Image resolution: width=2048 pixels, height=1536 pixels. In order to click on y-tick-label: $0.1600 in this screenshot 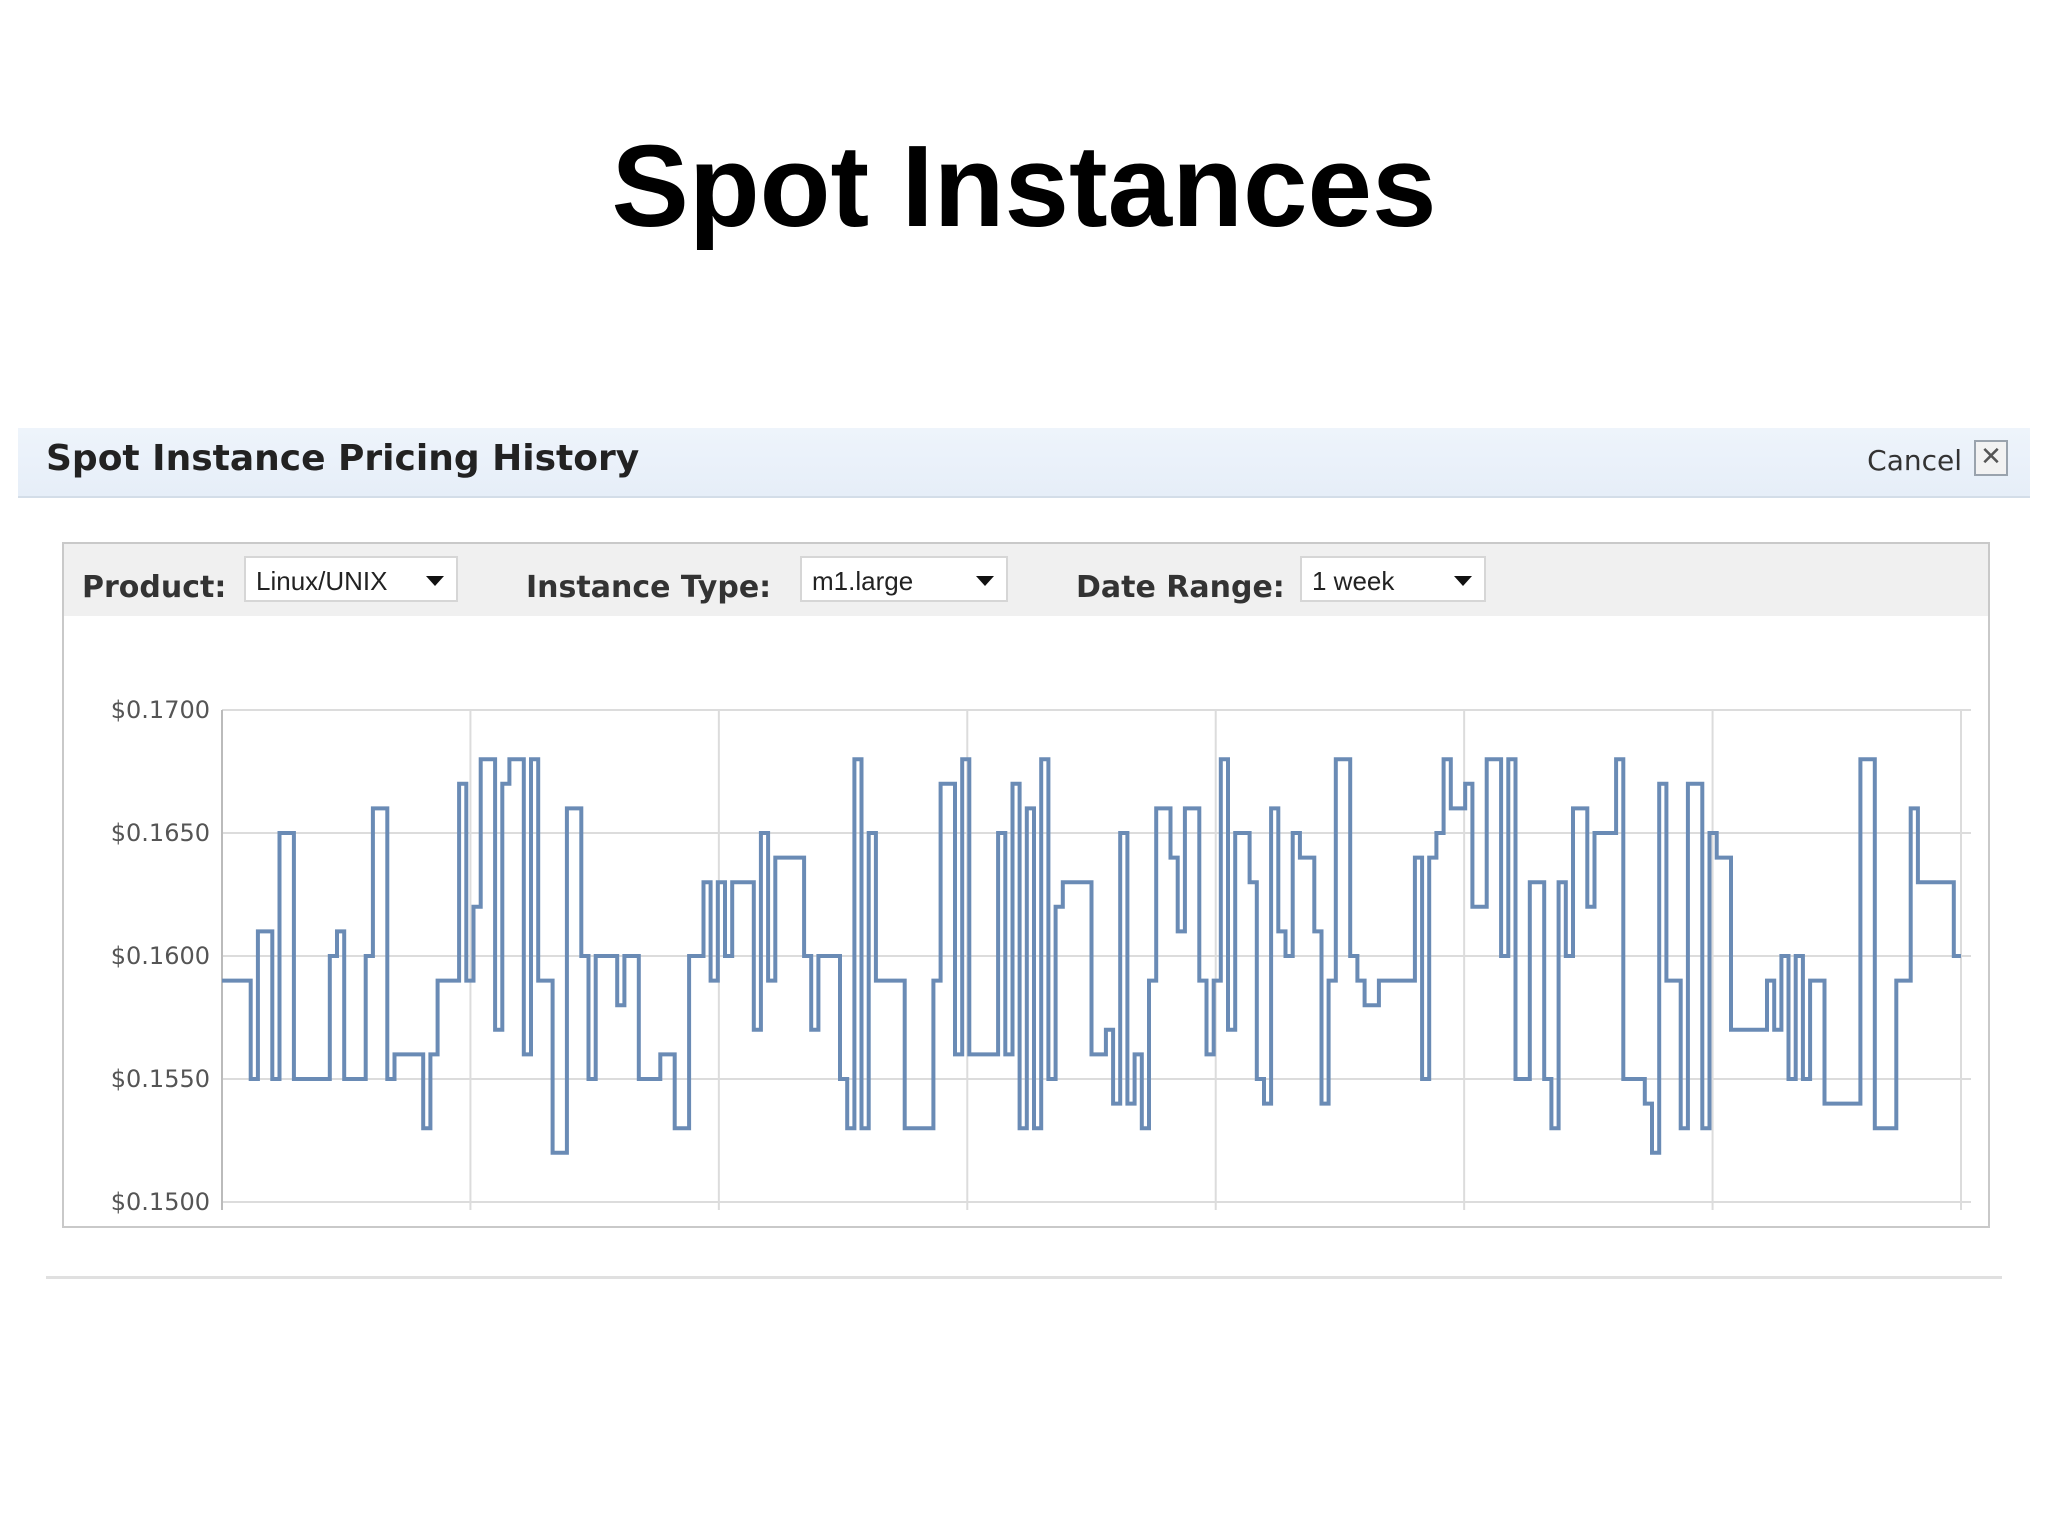, I will do `click(160, 956)`.